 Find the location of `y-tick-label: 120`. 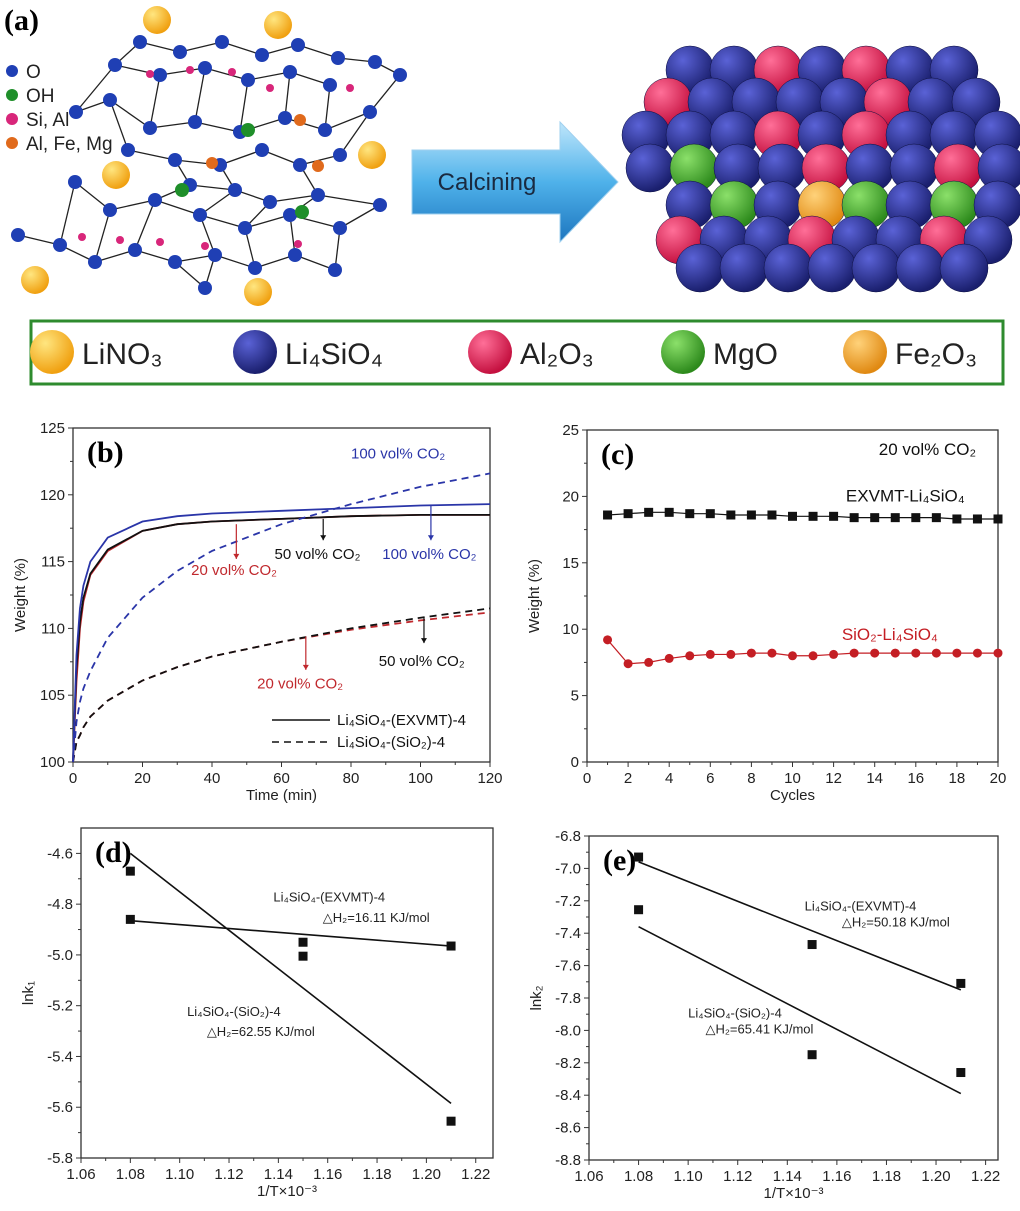

y-tick-label: 120 is located at coordinates (52, 495).